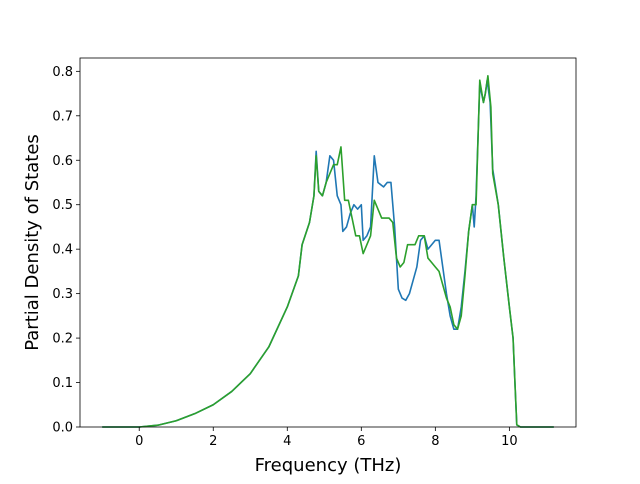 Image resolution: width=640 pixels, height=484 pixels. I want to click on y-axis-label: Partial Density of States, so click(32, 242).